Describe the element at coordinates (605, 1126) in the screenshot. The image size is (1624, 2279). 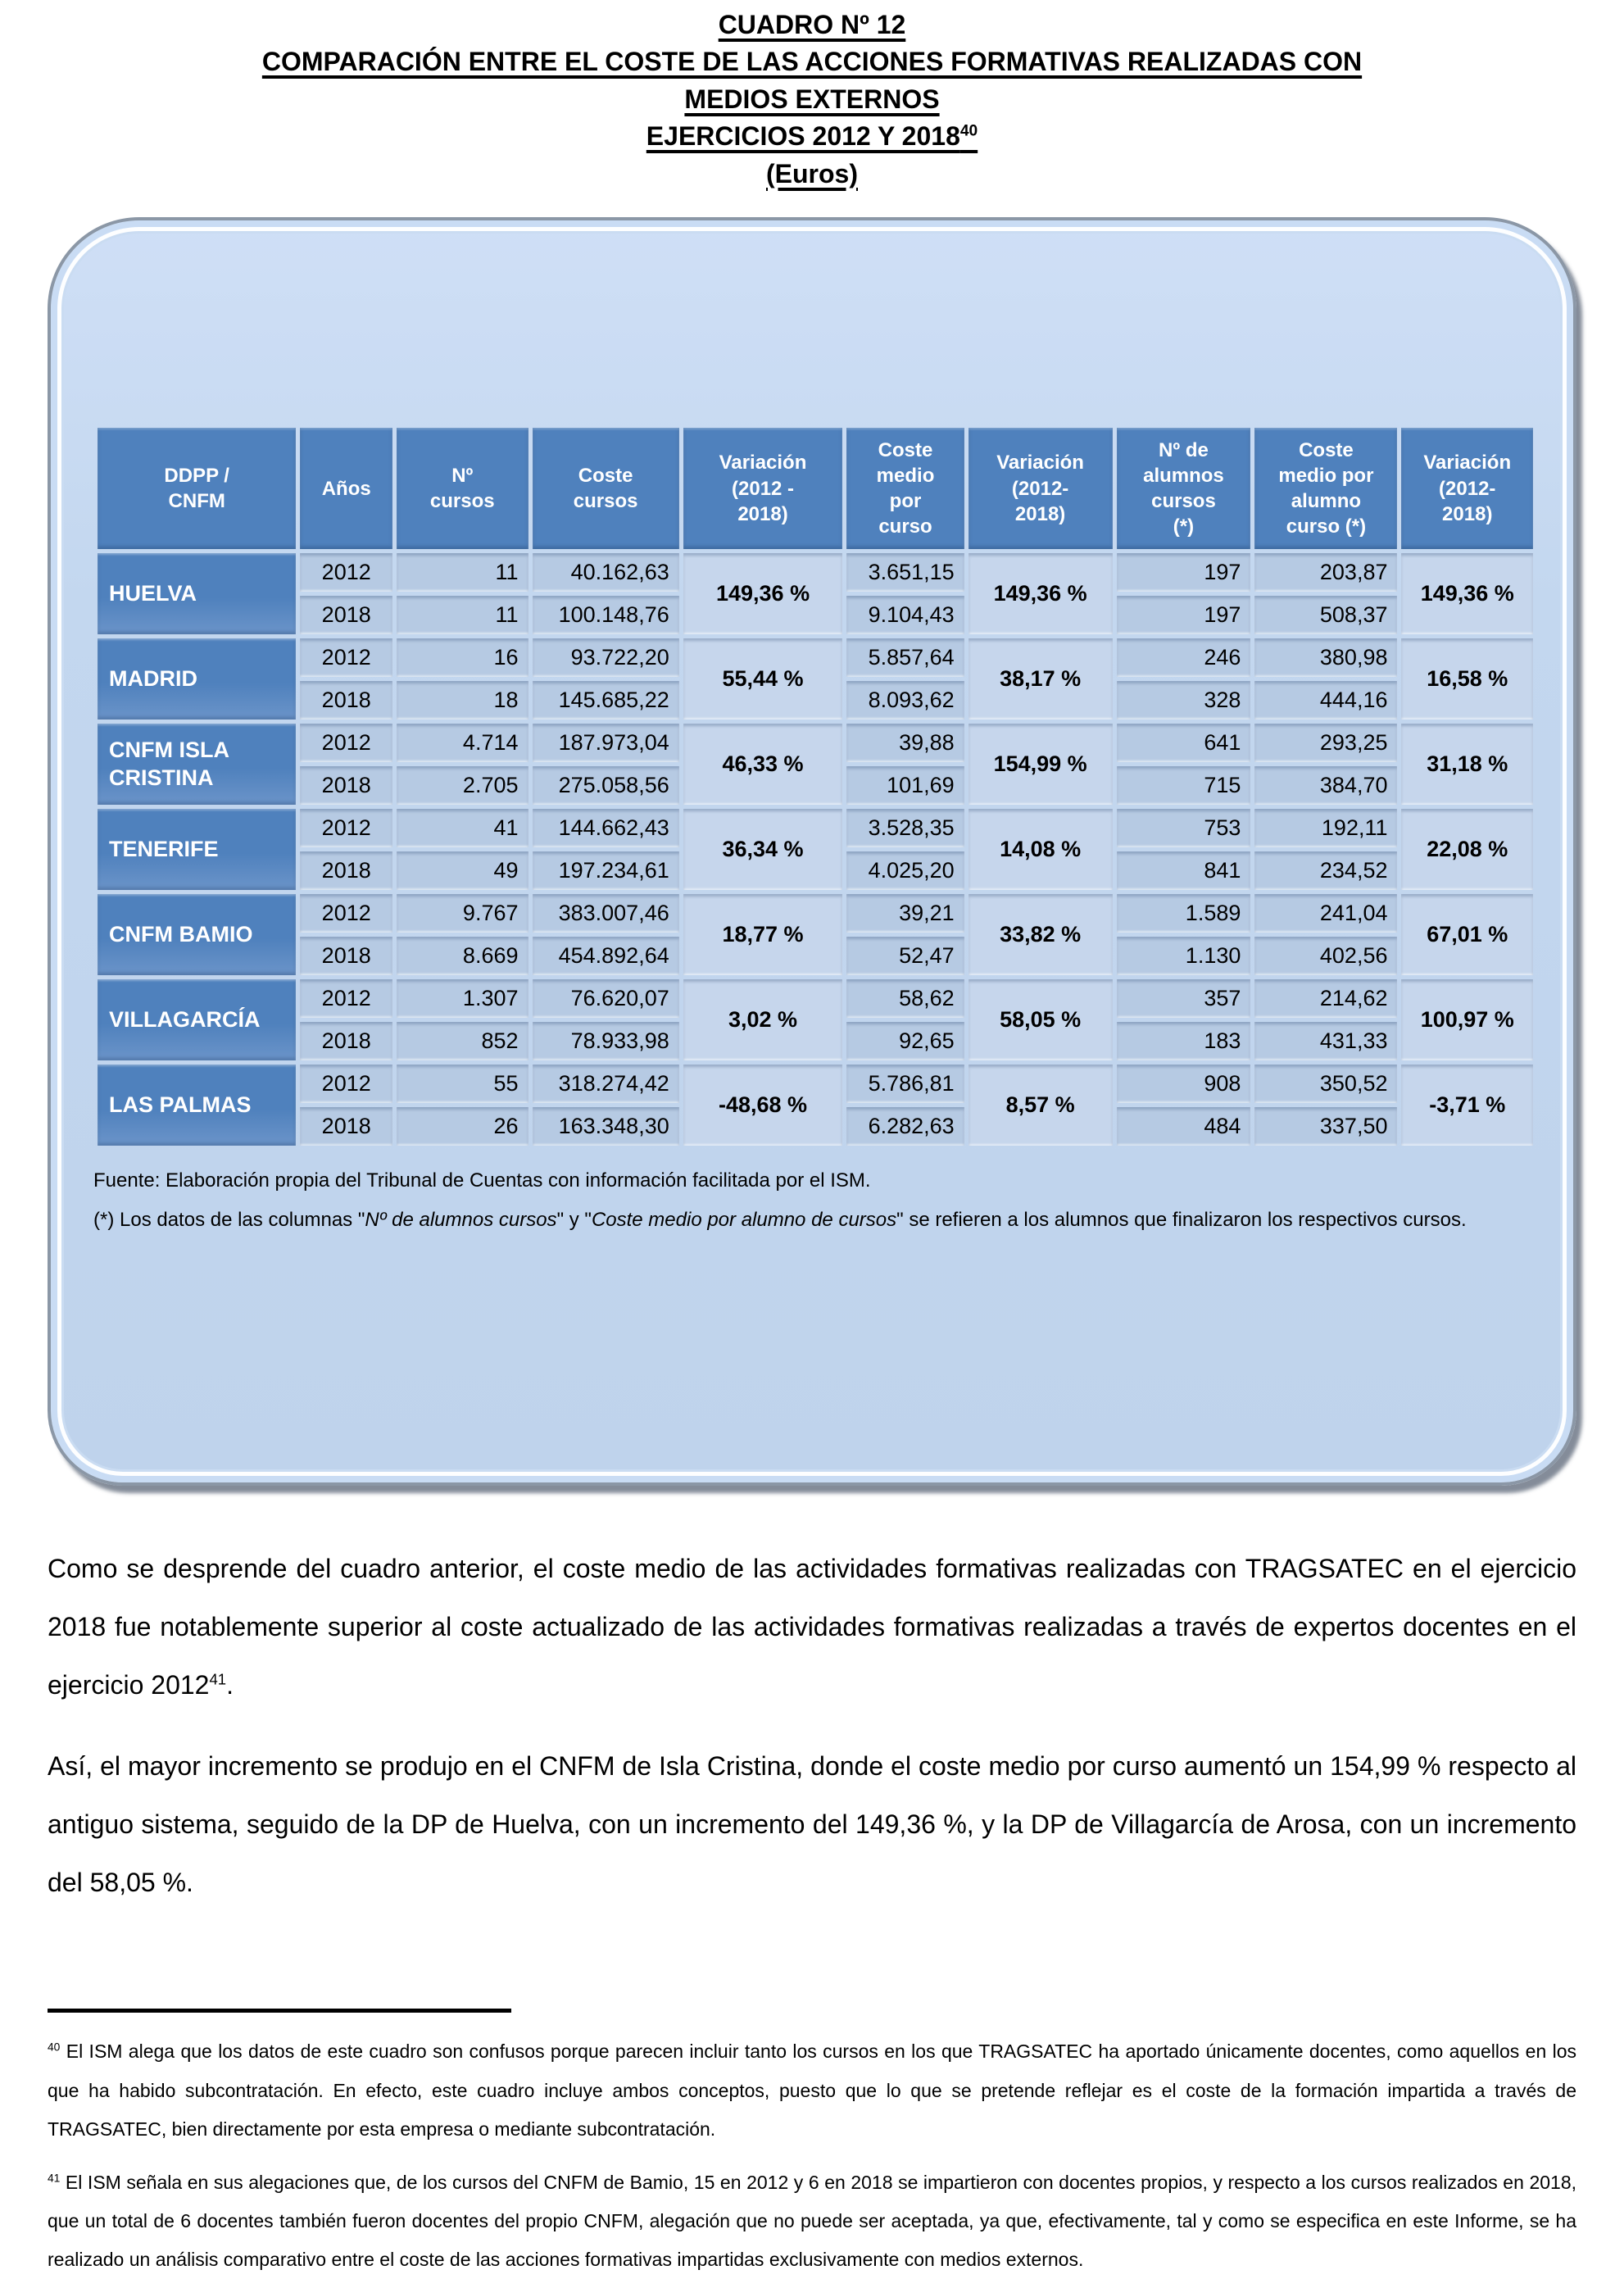
I see `cell-coste-cursos: 163.348,30` at that location.